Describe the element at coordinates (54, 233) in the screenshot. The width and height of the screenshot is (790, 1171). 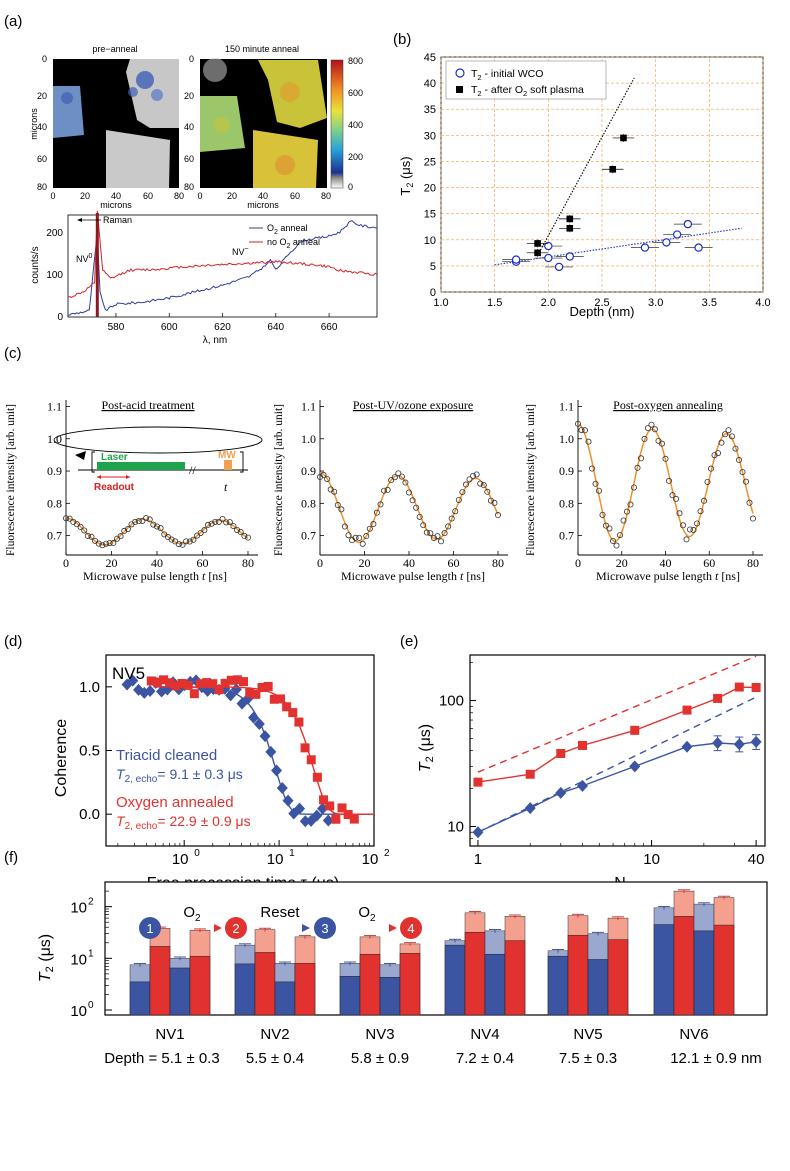
I see `spectrum-ytick: 200` at that location.